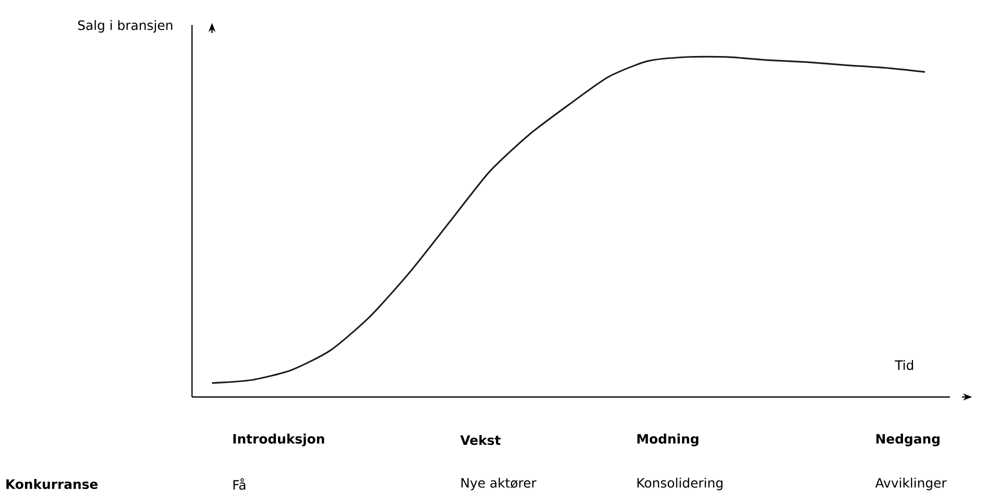 The width and height of the screenshot is (997, 499). What do you see at coordinates (239, 484) in the screenshot?
I see `text: Få` at bounding box center [239, 484].